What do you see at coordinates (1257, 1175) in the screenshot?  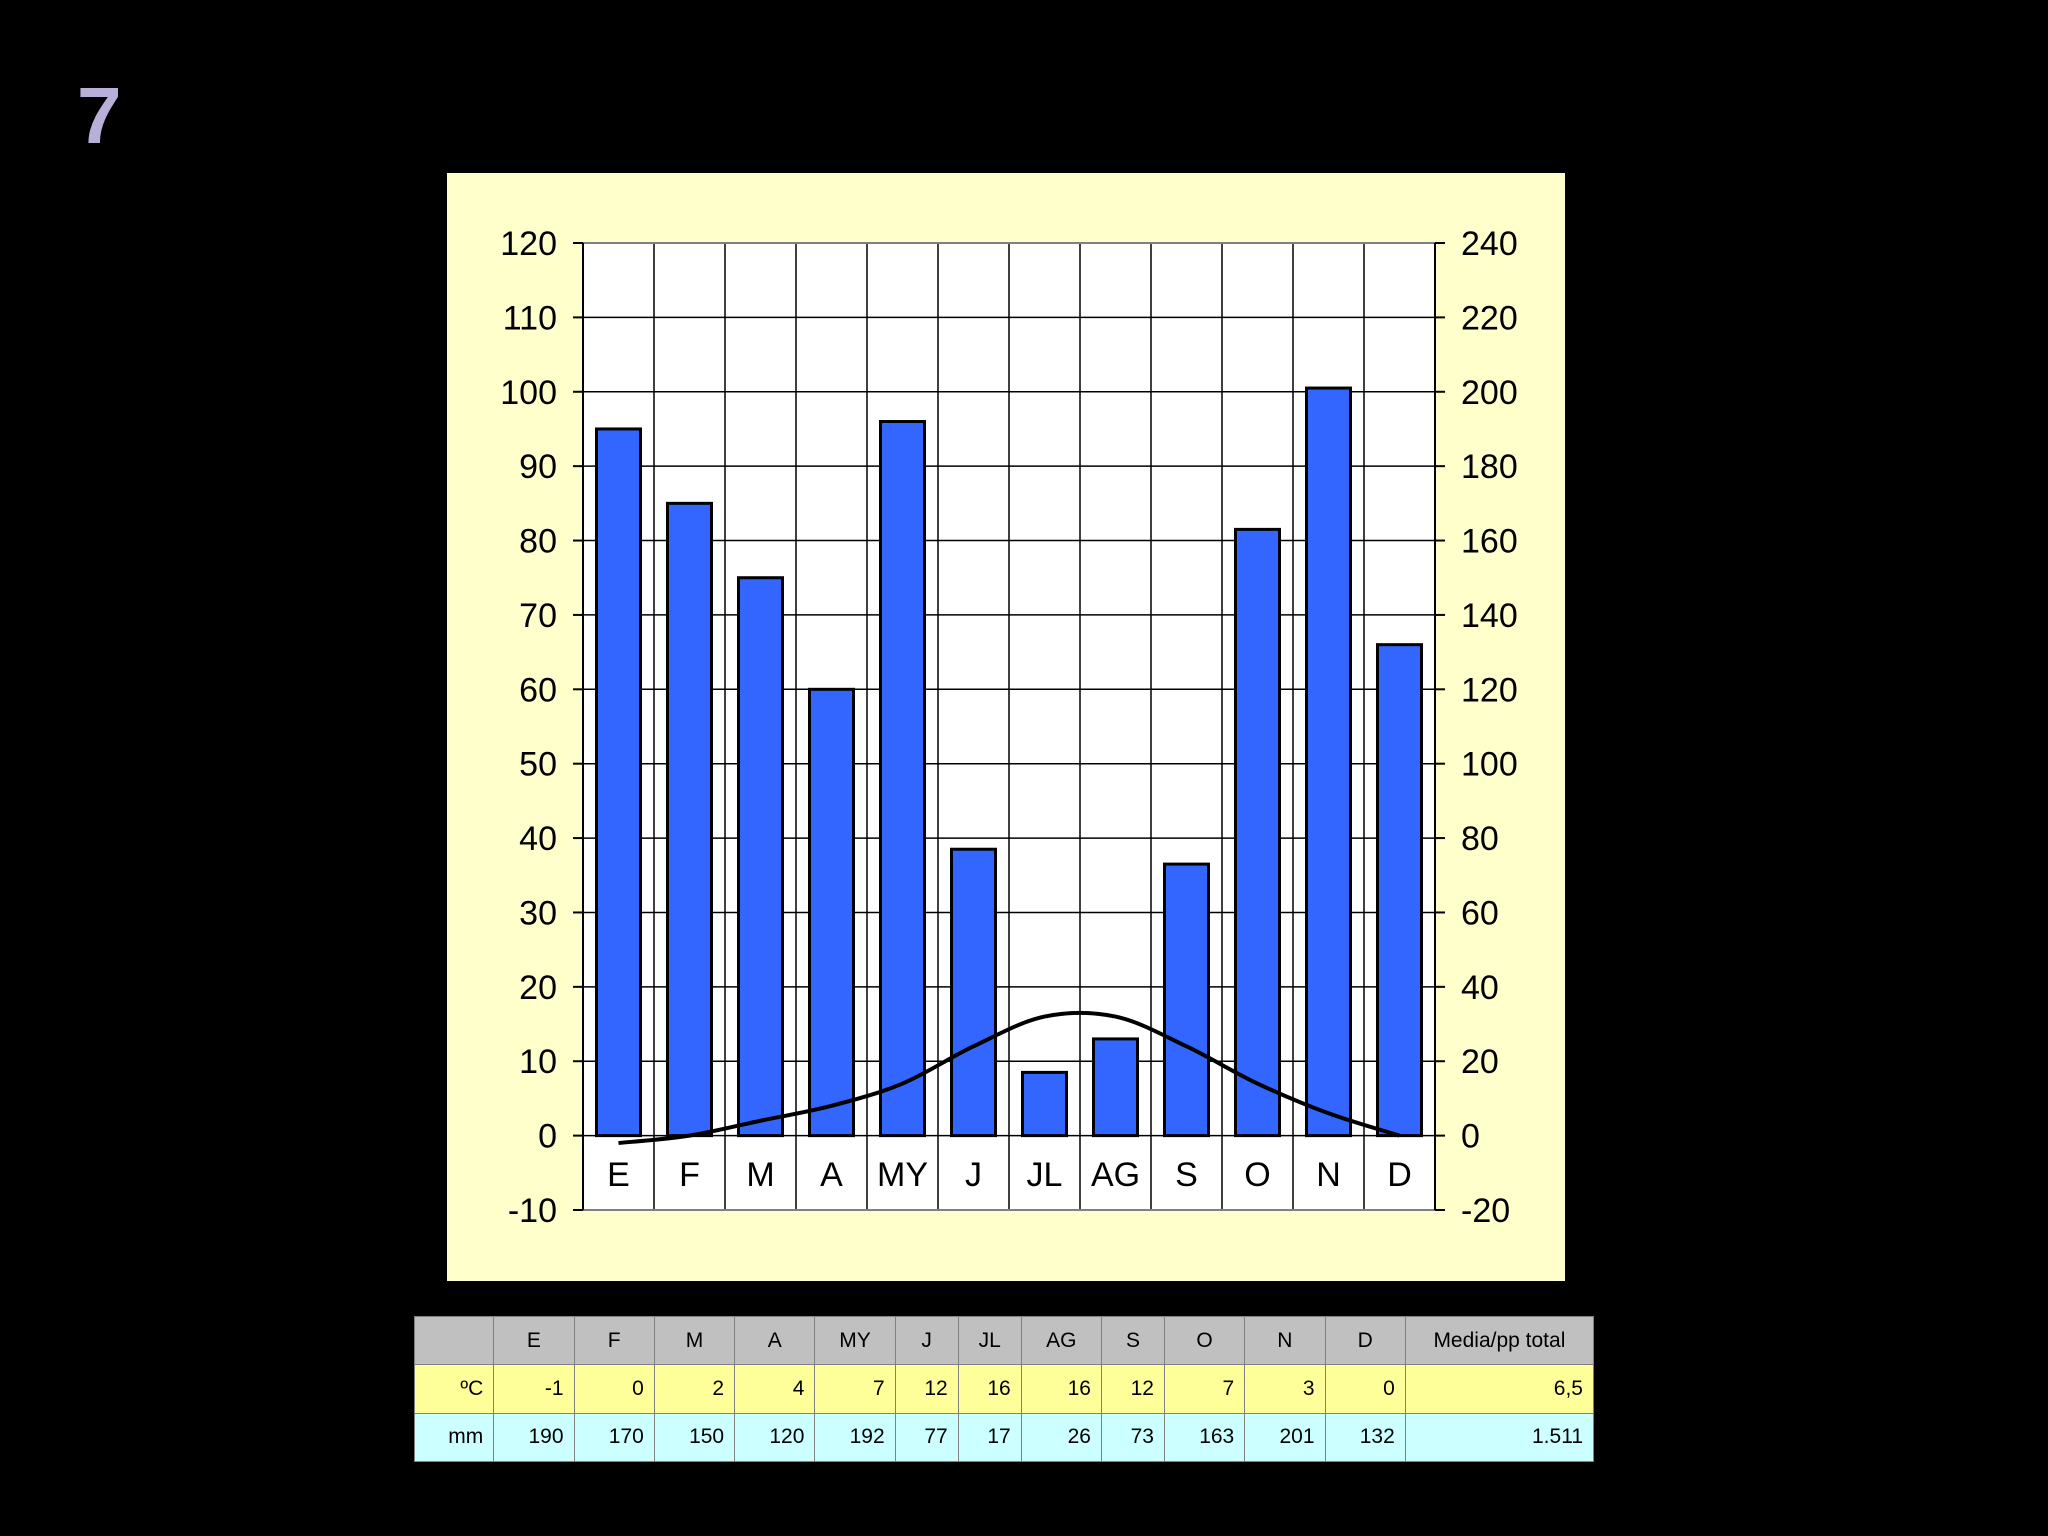 I see `category-label-O: O` at bounding box center [1257, 1175].